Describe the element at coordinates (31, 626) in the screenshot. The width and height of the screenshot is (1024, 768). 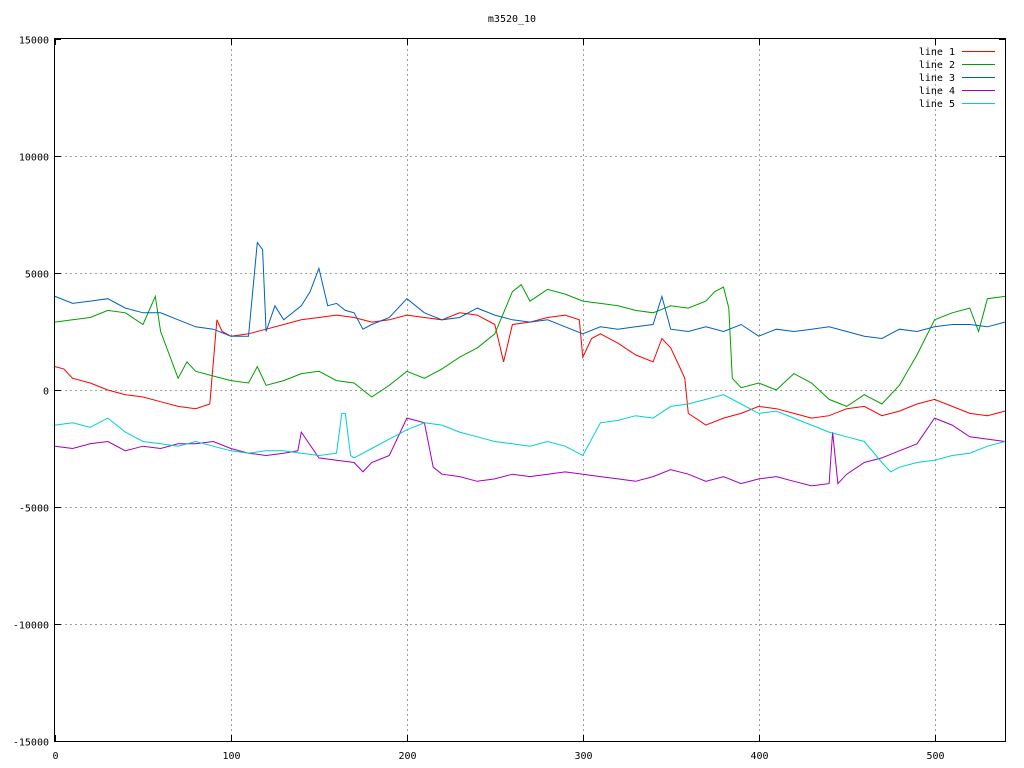
I see `y-tick-label: -10000` at that location.